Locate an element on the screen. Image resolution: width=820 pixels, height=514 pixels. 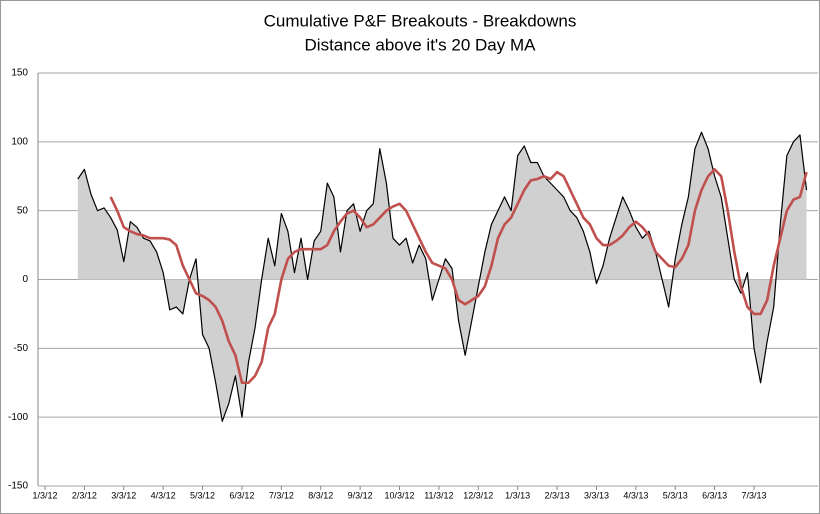
chart-subtitle: Distance above it's 20 Day MA is located at coordinates (421, 44).